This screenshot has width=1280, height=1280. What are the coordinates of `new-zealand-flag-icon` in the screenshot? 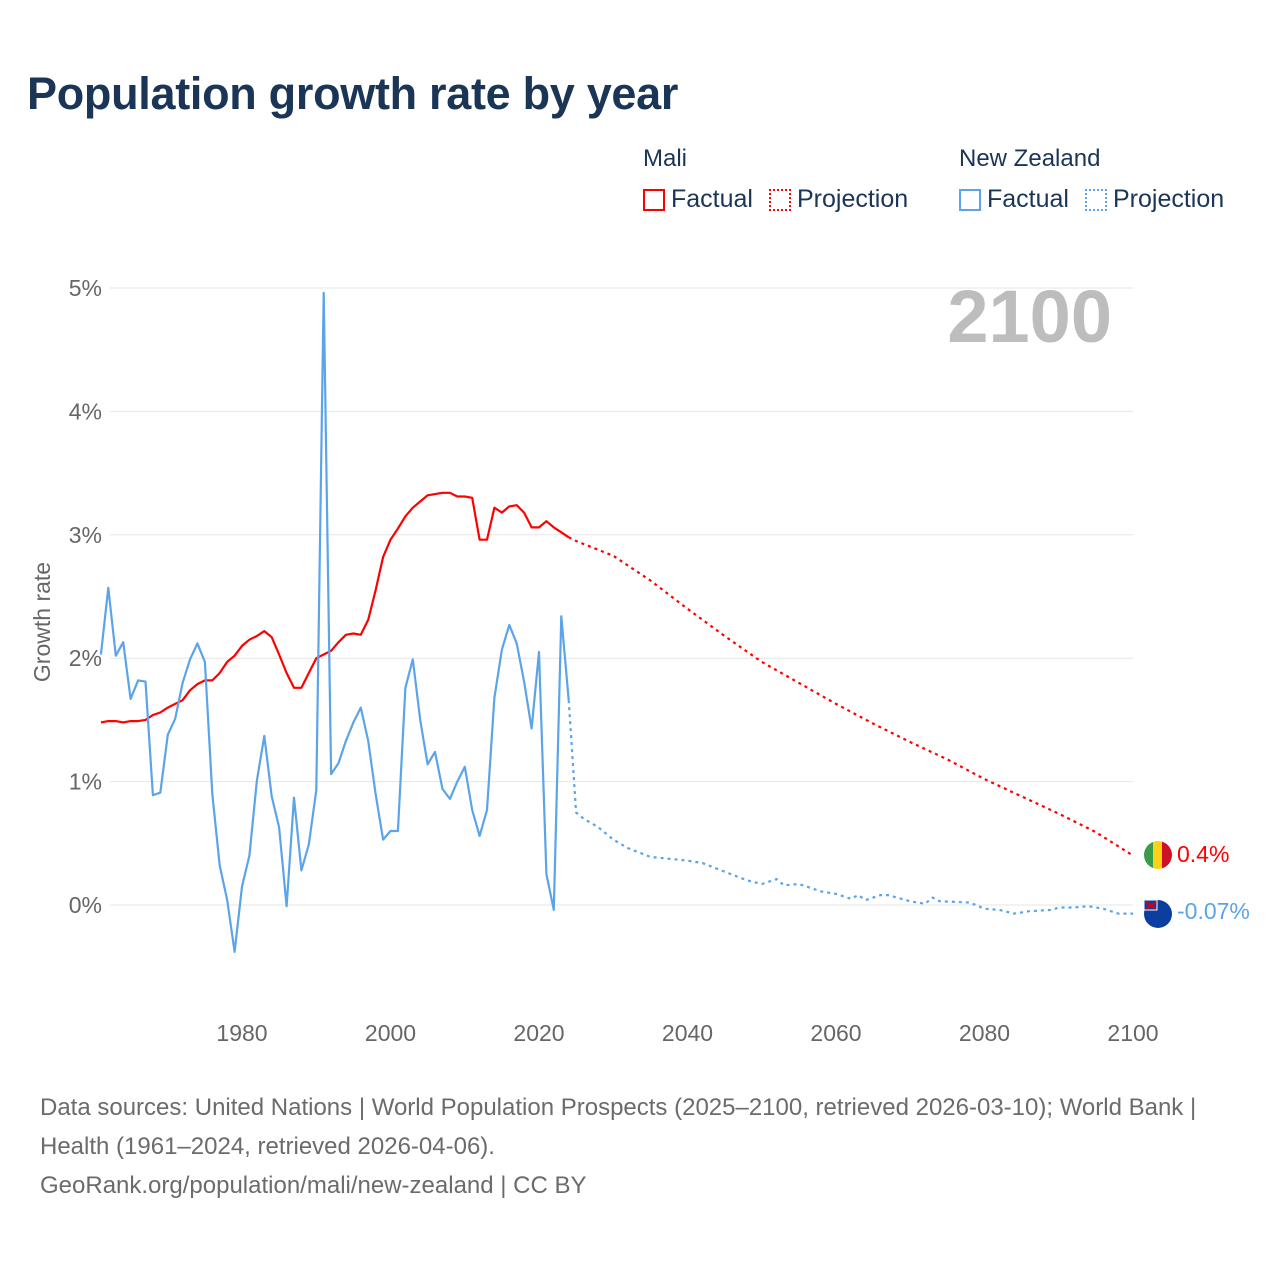 It's located at (1157, 913).